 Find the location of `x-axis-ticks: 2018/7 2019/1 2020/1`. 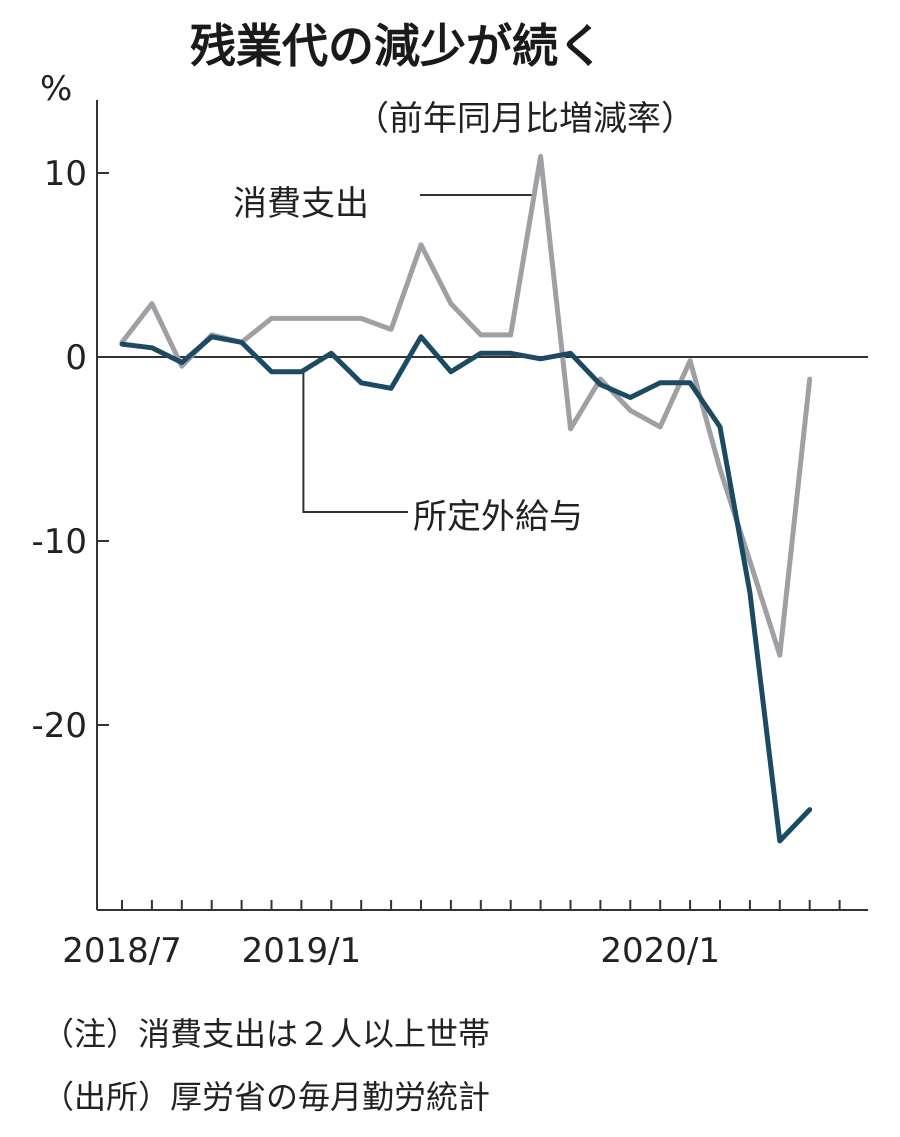

x-axis-ticks: 2018/7 2019/1 2020/1 is located at coordinates (451, 935).